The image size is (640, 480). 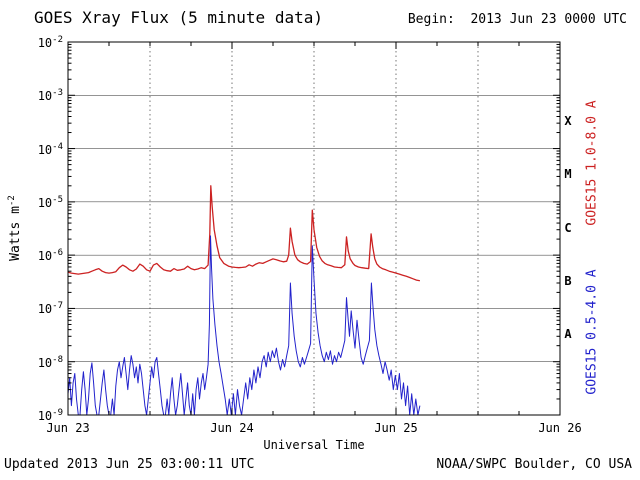 What do you see at coordinates (50, 256) in the screenshot?
I see `y-tick-label: 10⁻⁶` at bounding box center [50, 256].